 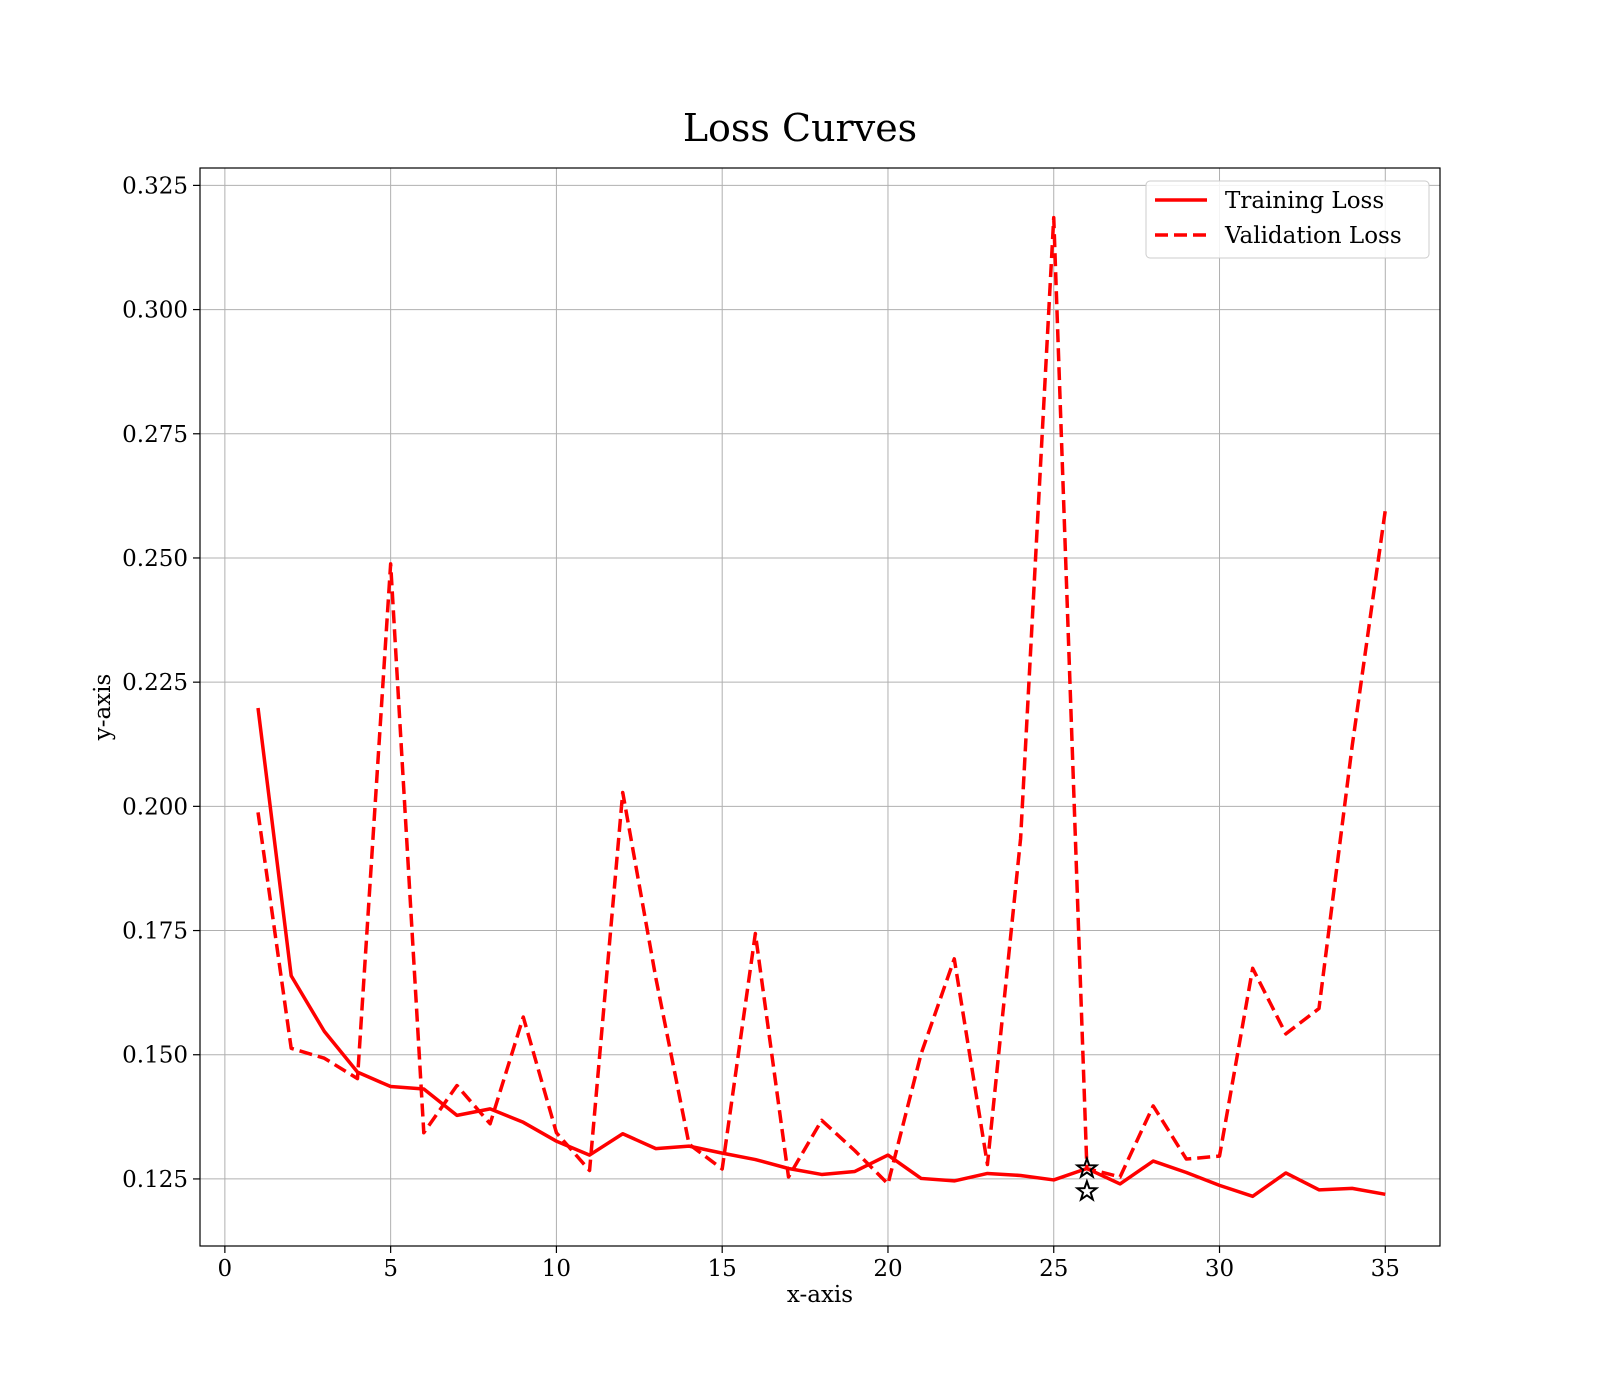 What do you see at coordinates (155, 311) in the screenshot?
I see `y-tick-label: 0.300` at bounding box center [155, 311].